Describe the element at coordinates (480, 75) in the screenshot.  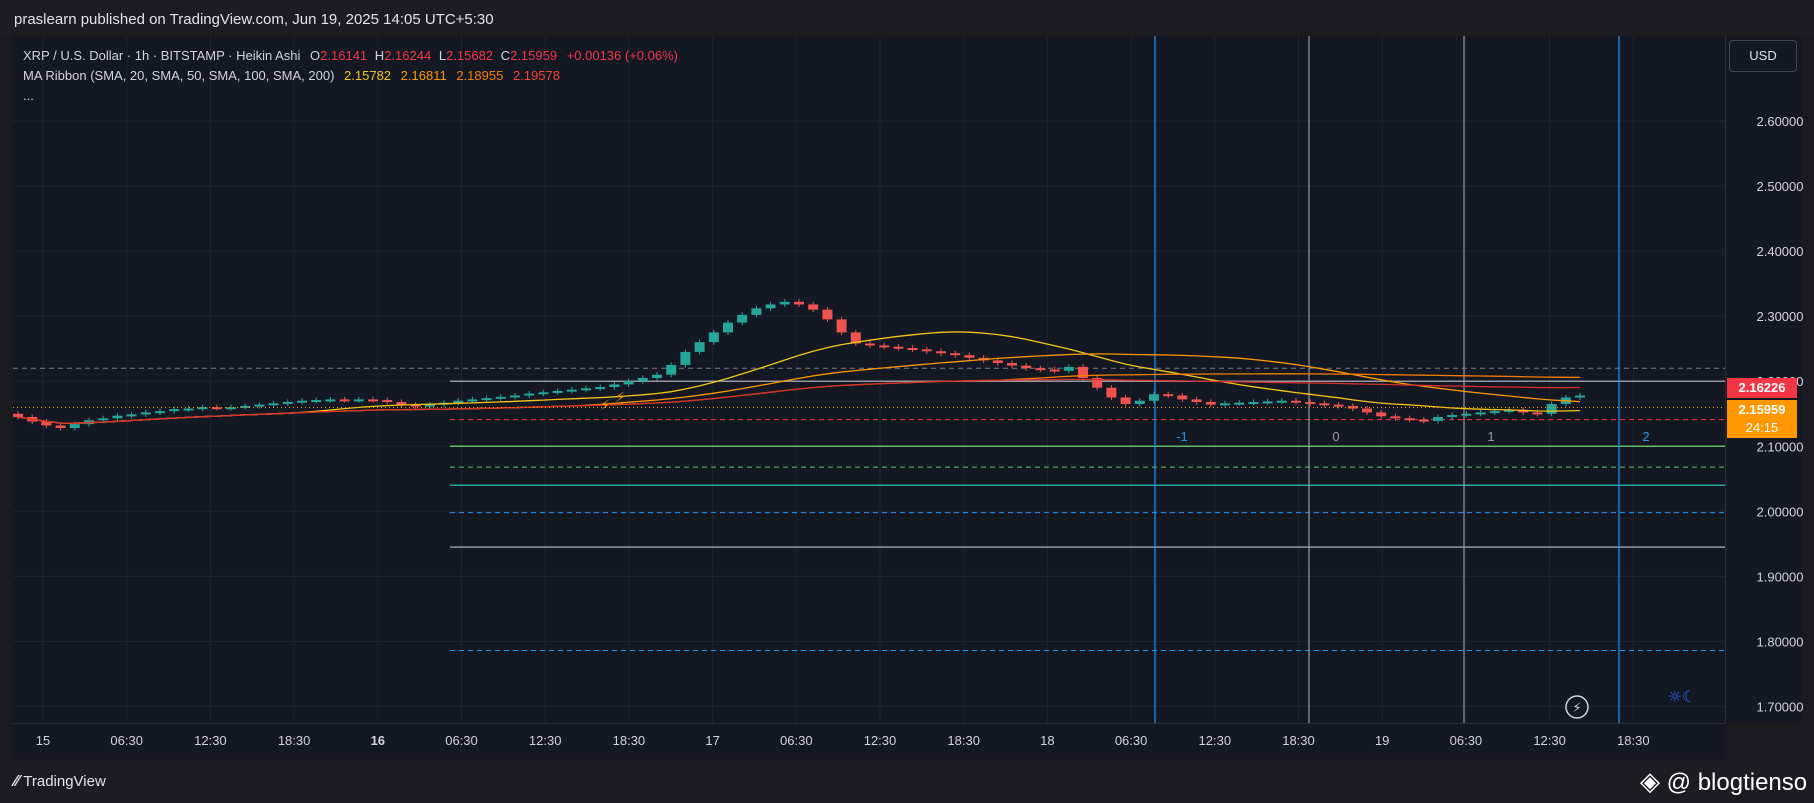
I see `ma100-value: 2.18955` at that location.